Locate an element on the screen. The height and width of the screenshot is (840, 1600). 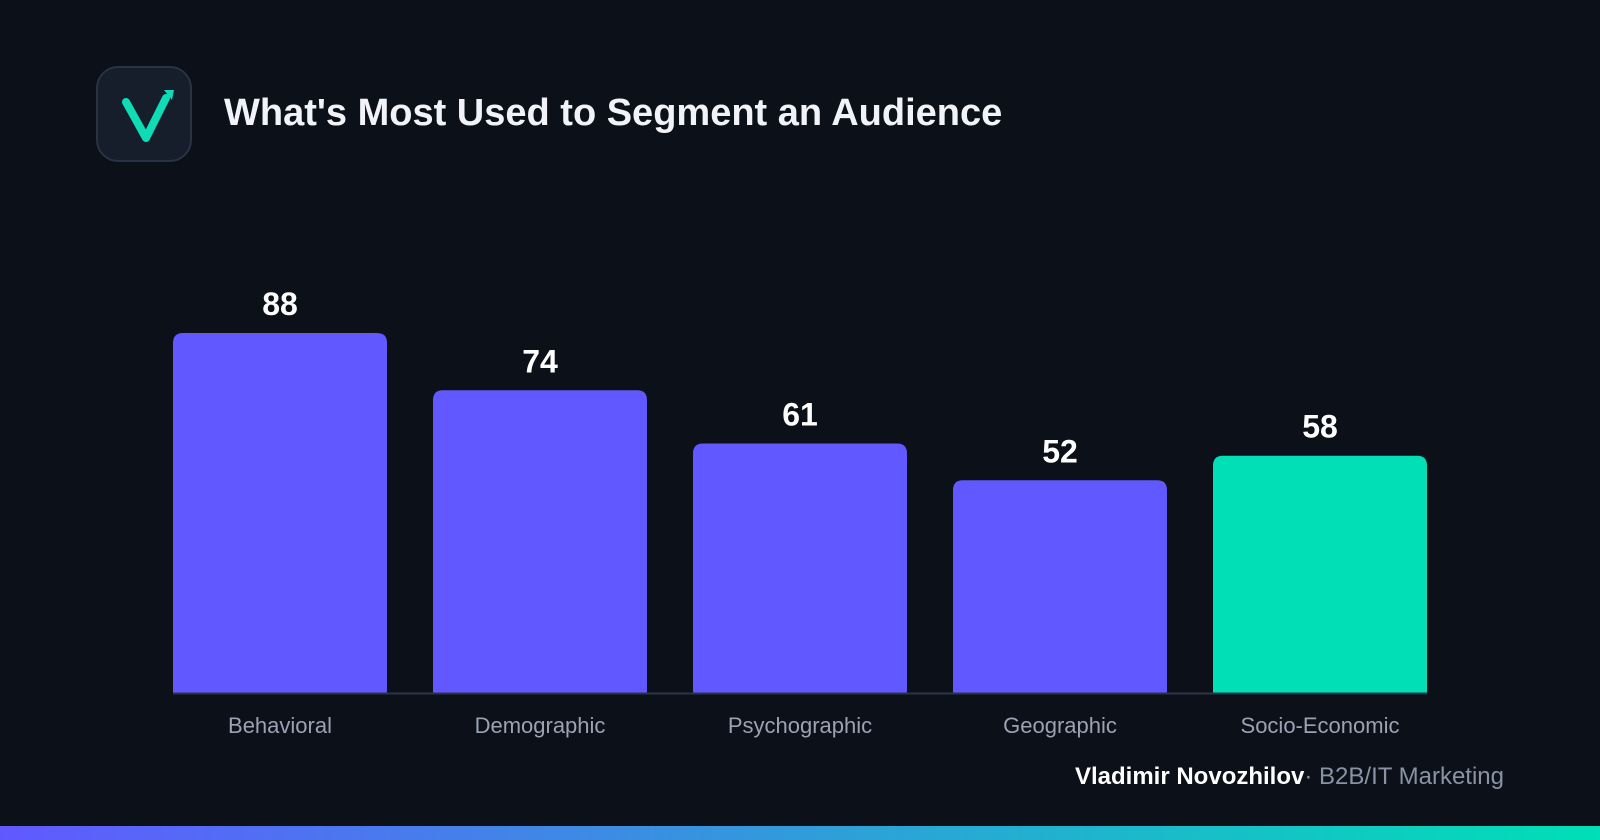
value-label: 74 is located at coordinates (540, 361).